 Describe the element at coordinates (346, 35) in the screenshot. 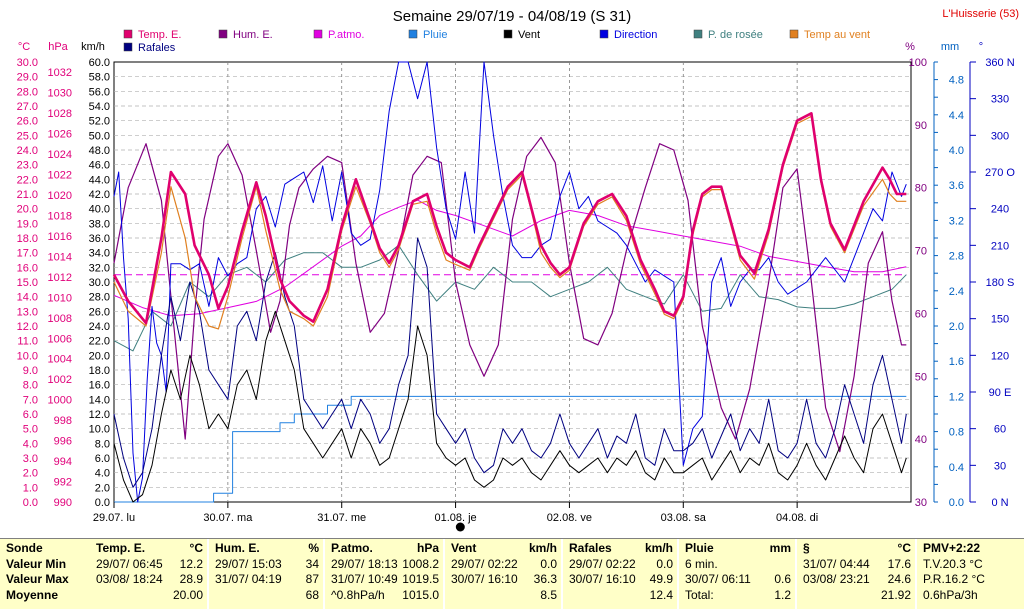

I see `legend-label: P.atmo.` at that location.